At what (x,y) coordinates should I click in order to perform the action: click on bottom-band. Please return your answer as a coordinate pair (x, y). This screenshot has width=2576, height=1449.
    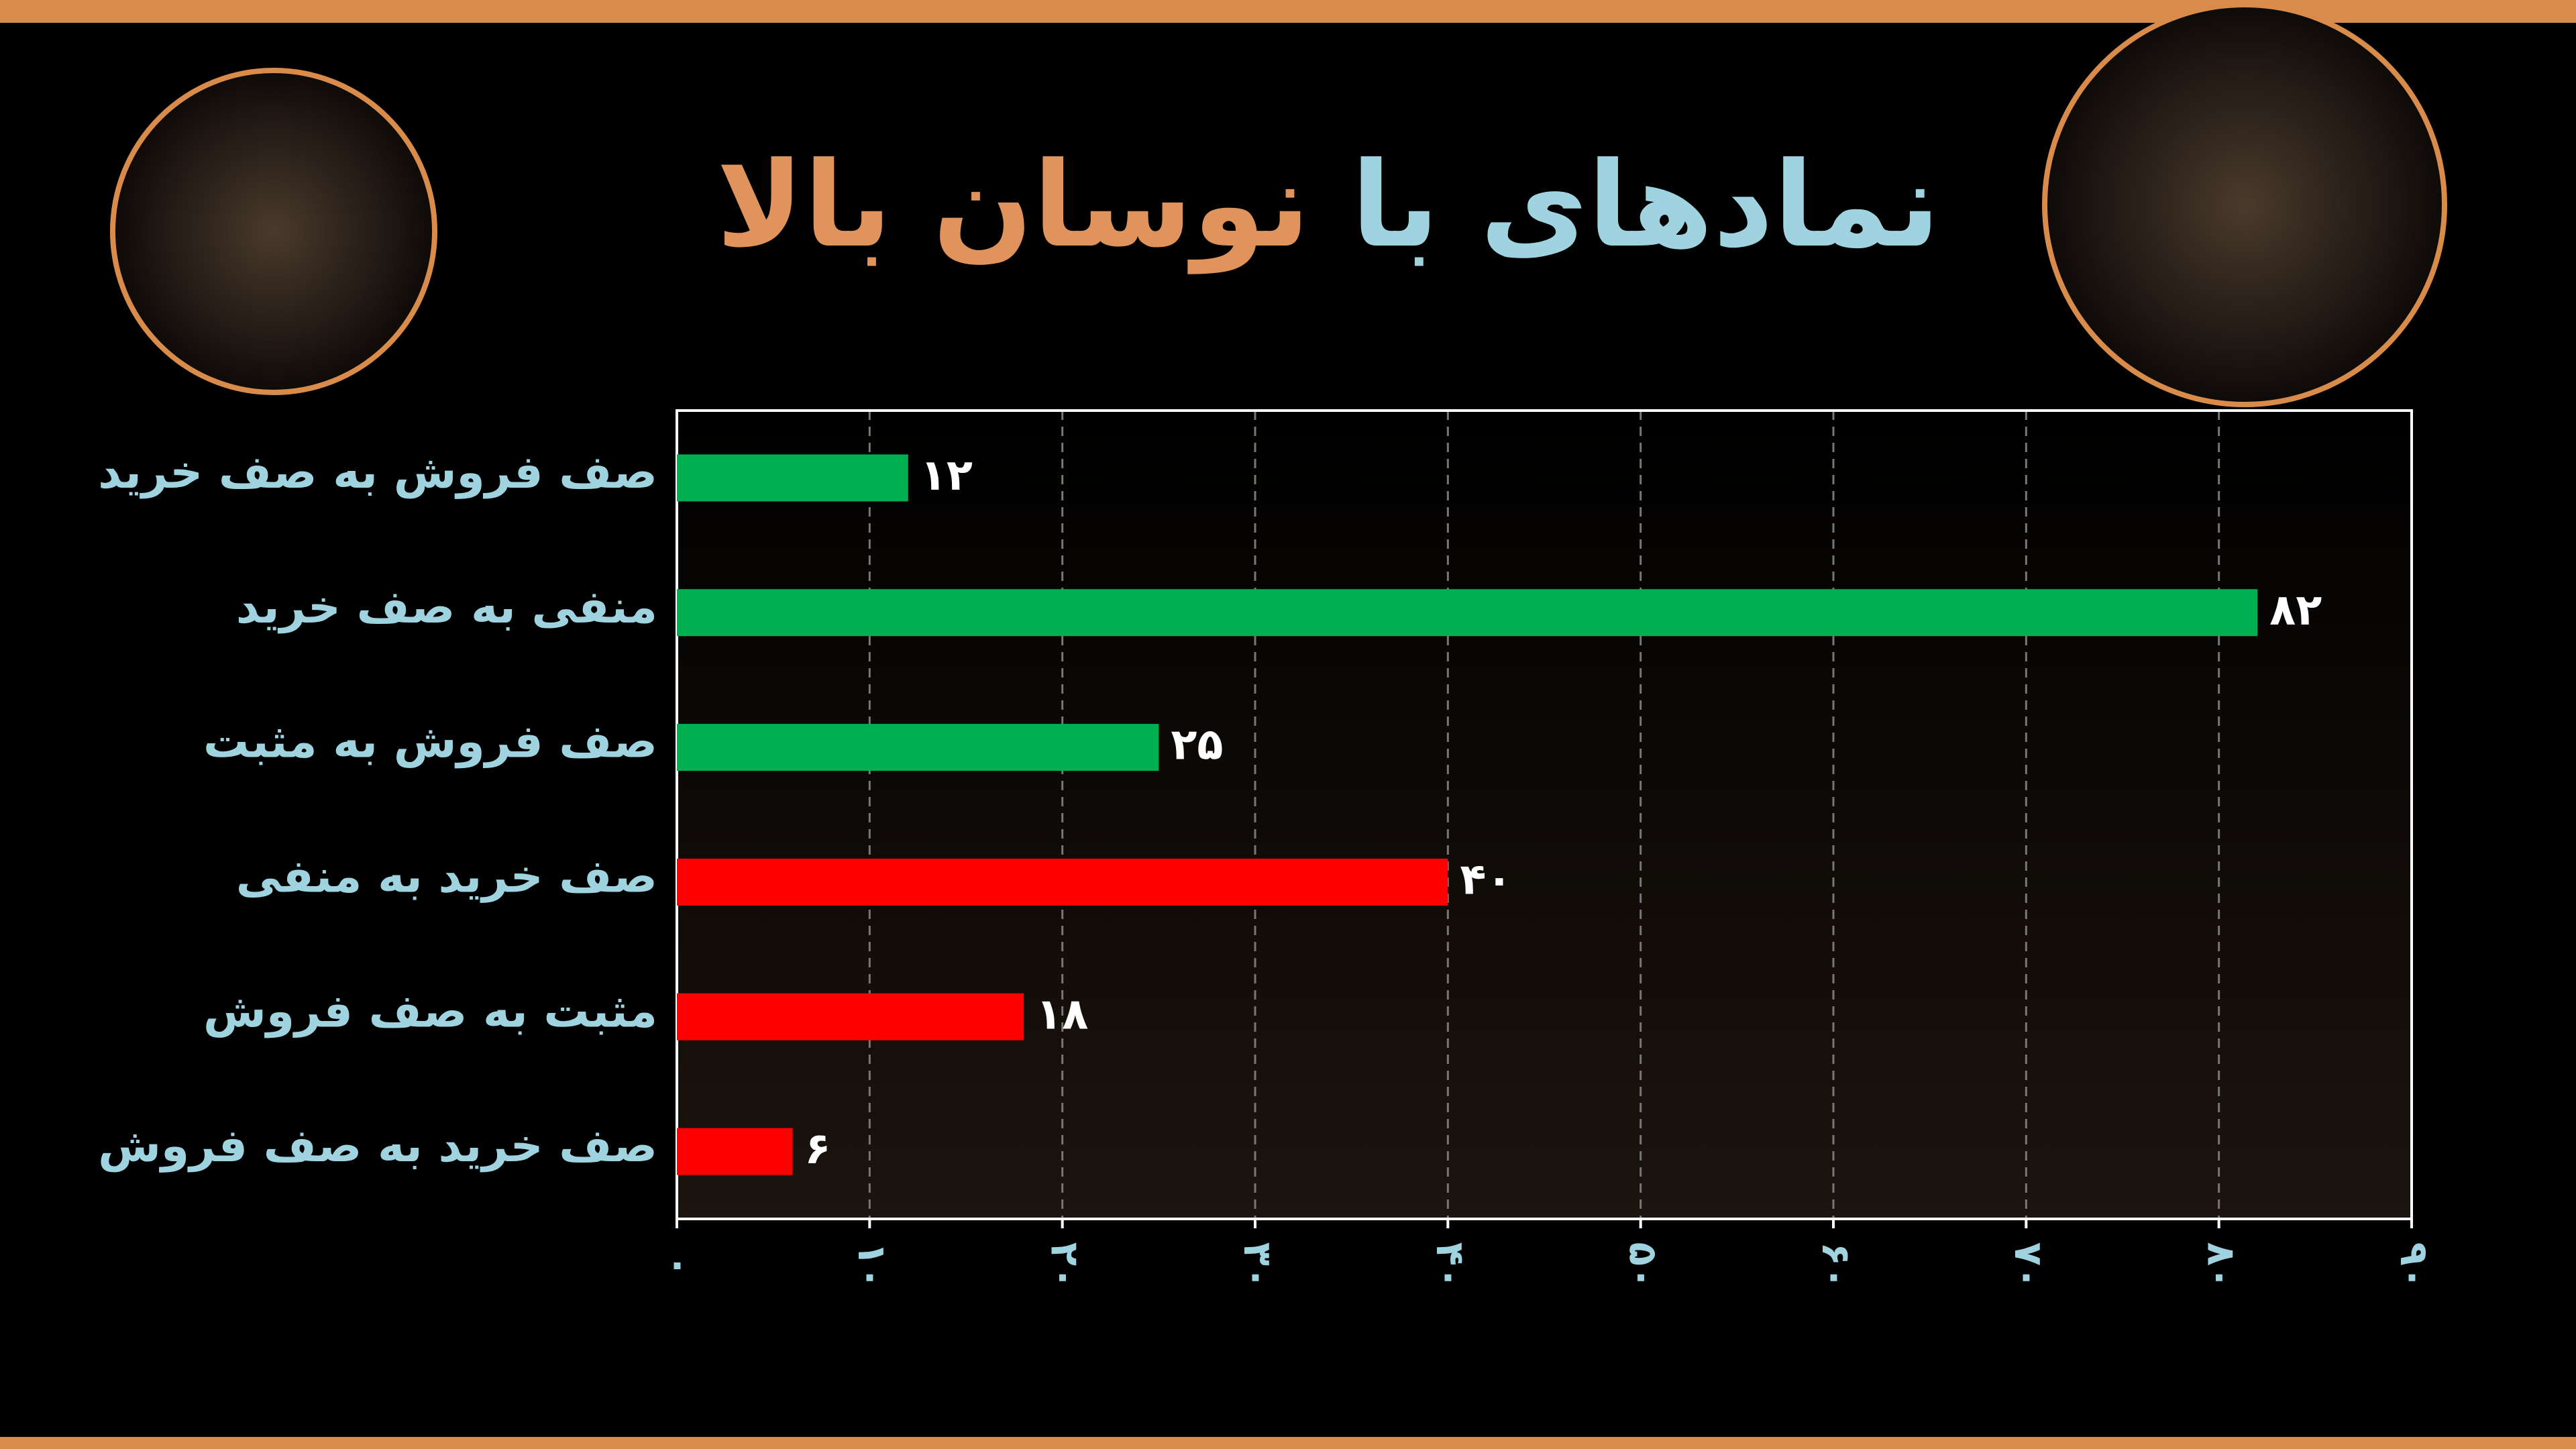
    Looking at the image, I should click on (1288, 1443).